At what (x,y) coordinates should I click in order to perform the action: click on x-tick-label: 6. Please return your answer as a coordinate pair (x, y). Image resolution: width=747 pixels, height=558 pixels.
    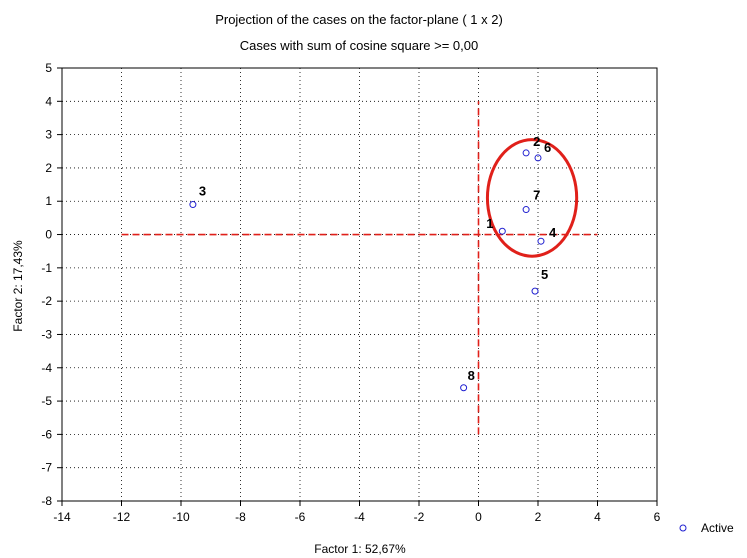
    Looking at the image, I should click on (657, 517).